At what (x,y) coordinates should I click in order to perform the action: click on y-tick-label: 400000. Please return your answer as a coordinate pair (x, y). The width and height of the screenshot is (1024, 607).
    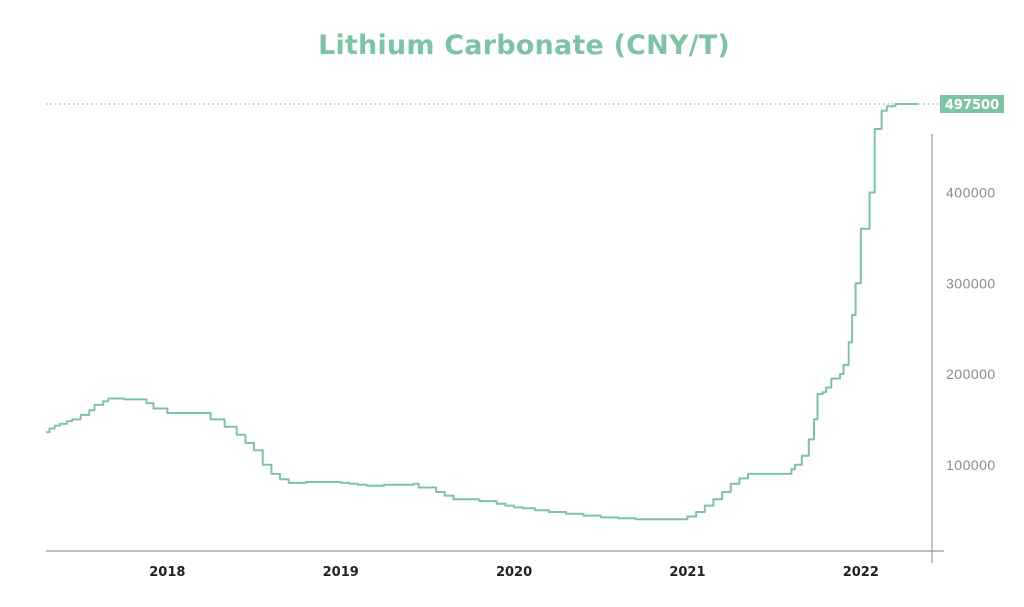
    Looking at the image, I should click on (971, 192).